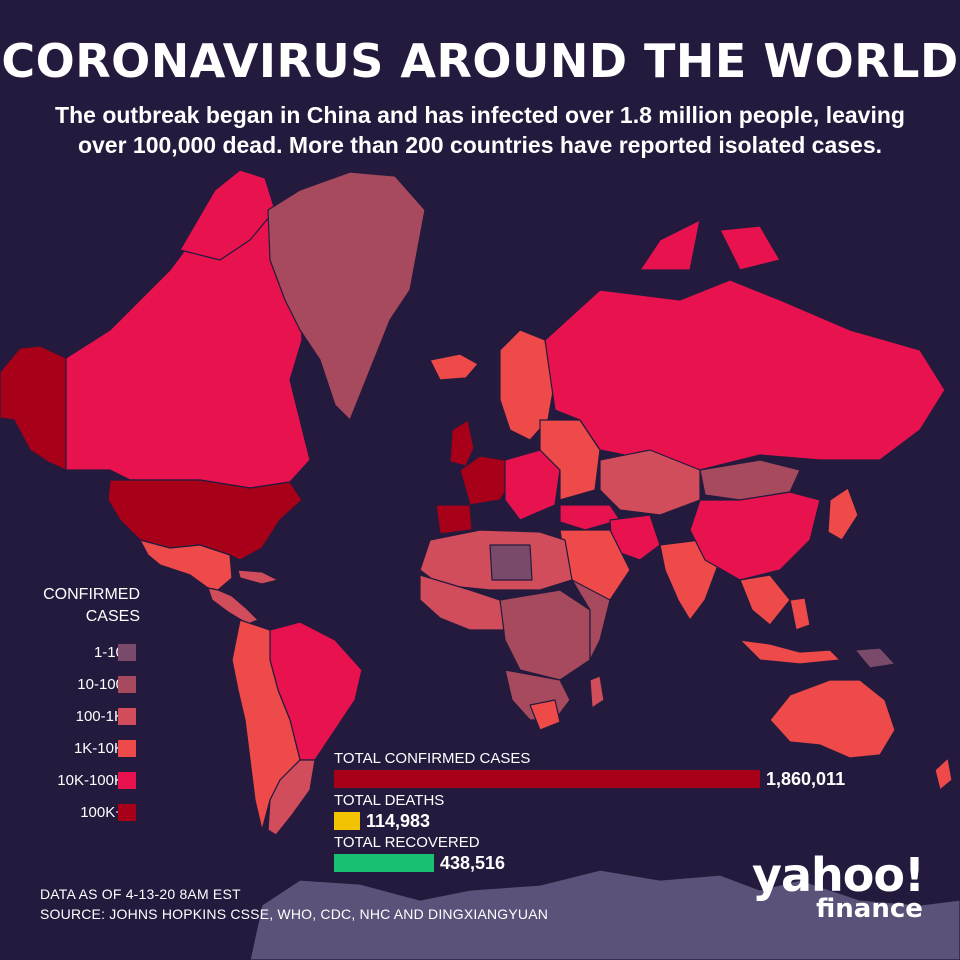  What do you see at coordinates (843, 514) in the screenshot?
I see `map-japan` at bounding box center [843, 514].